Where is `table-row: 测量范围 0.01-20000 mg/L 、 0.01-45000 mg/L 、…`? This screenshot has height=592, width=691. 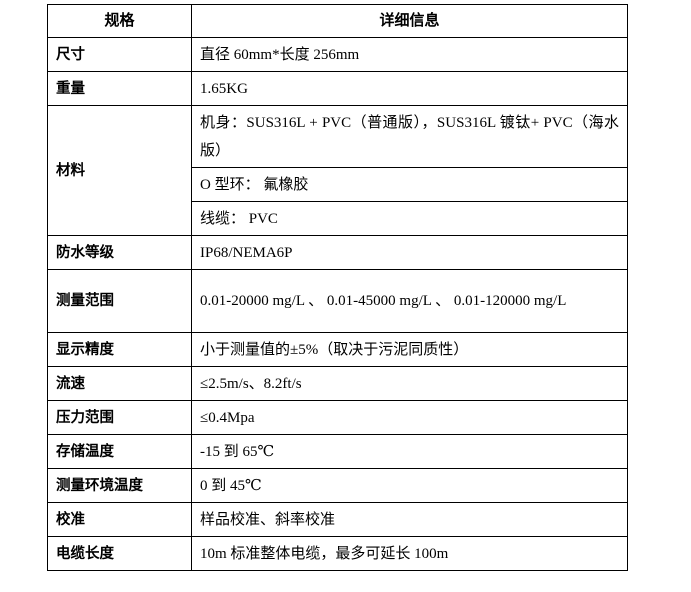 table-row: 测量范围 0.01-20000 mg/L 、 0.01-45000 mg/L 、… is located at coordinates (337, 301).